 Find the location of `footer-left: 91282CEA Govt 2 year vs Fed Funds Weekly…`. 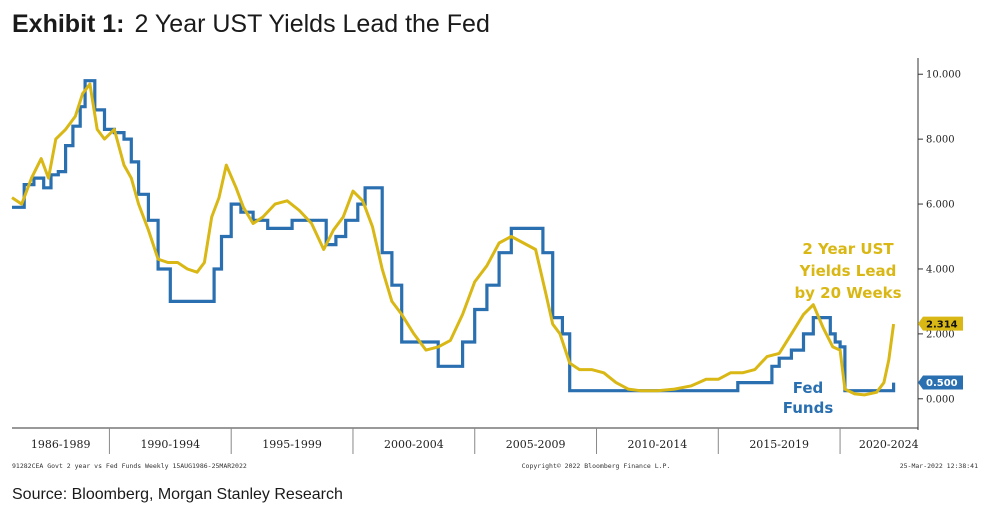

footer-left: 91282CEA Govt 2 year vs Fed Funds Weekly… is located at coordinates (129, 466).